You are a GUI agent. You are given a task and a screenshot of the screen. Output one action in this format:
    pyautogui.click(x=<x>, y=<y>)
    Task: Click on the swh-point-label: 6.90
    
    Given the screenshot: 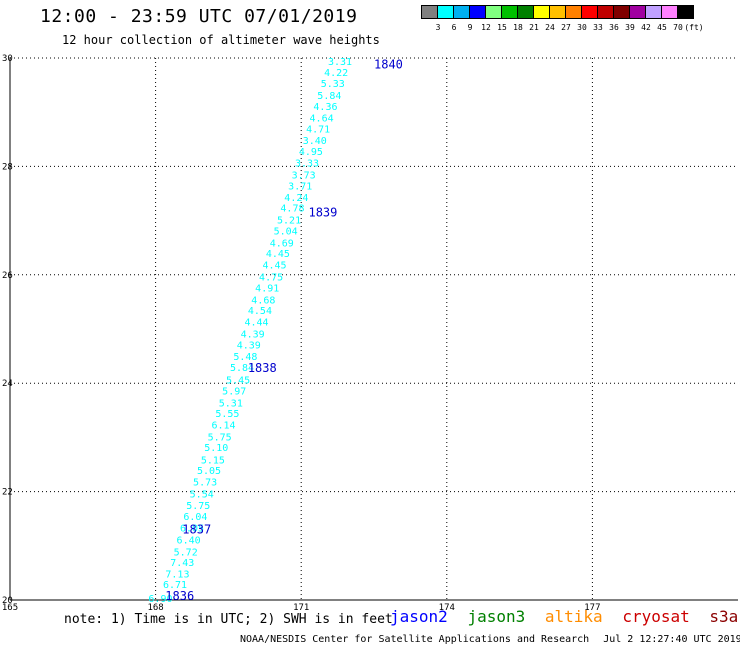 What is the action you would take?
    pyautogui.click(x=160, y=599)
    